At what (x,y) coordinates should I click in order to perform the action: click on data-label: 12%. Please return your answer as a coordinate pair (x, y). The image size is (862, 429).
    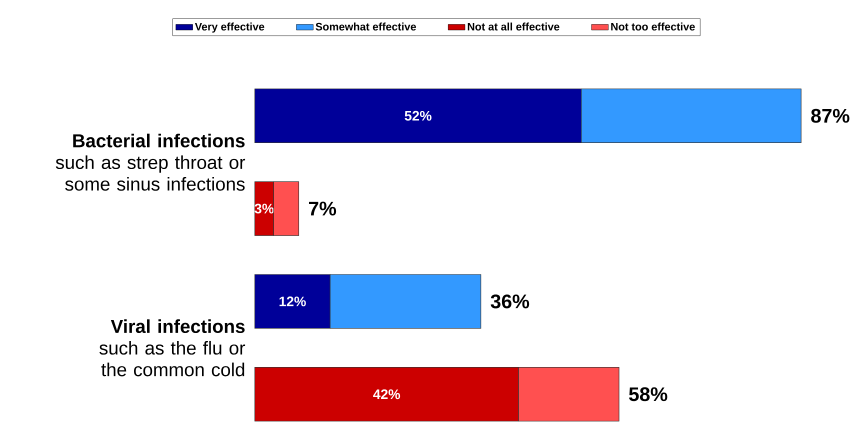
    Looking at the image, I should click on (293, 301).